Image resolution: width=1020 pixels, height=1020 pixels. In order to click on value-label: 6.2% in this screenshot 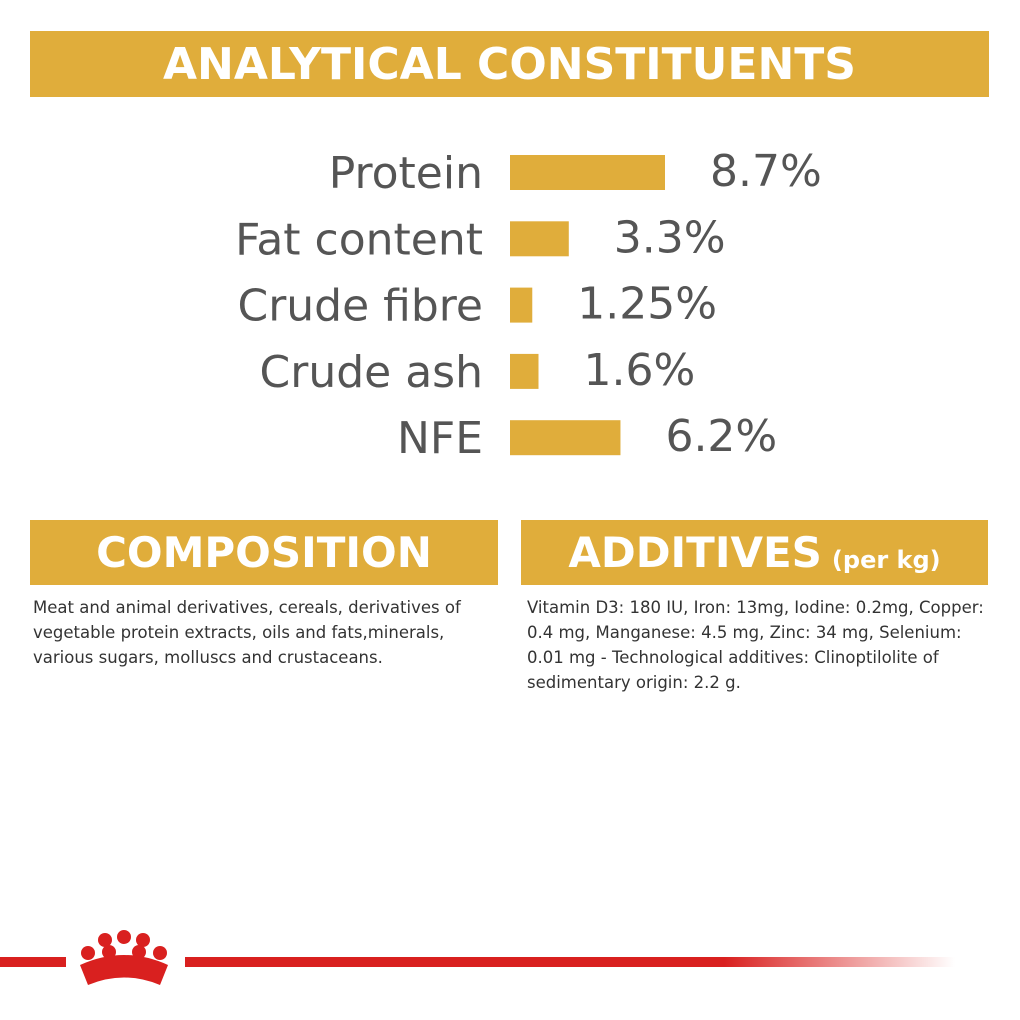, I will do `click(721, 436)`.